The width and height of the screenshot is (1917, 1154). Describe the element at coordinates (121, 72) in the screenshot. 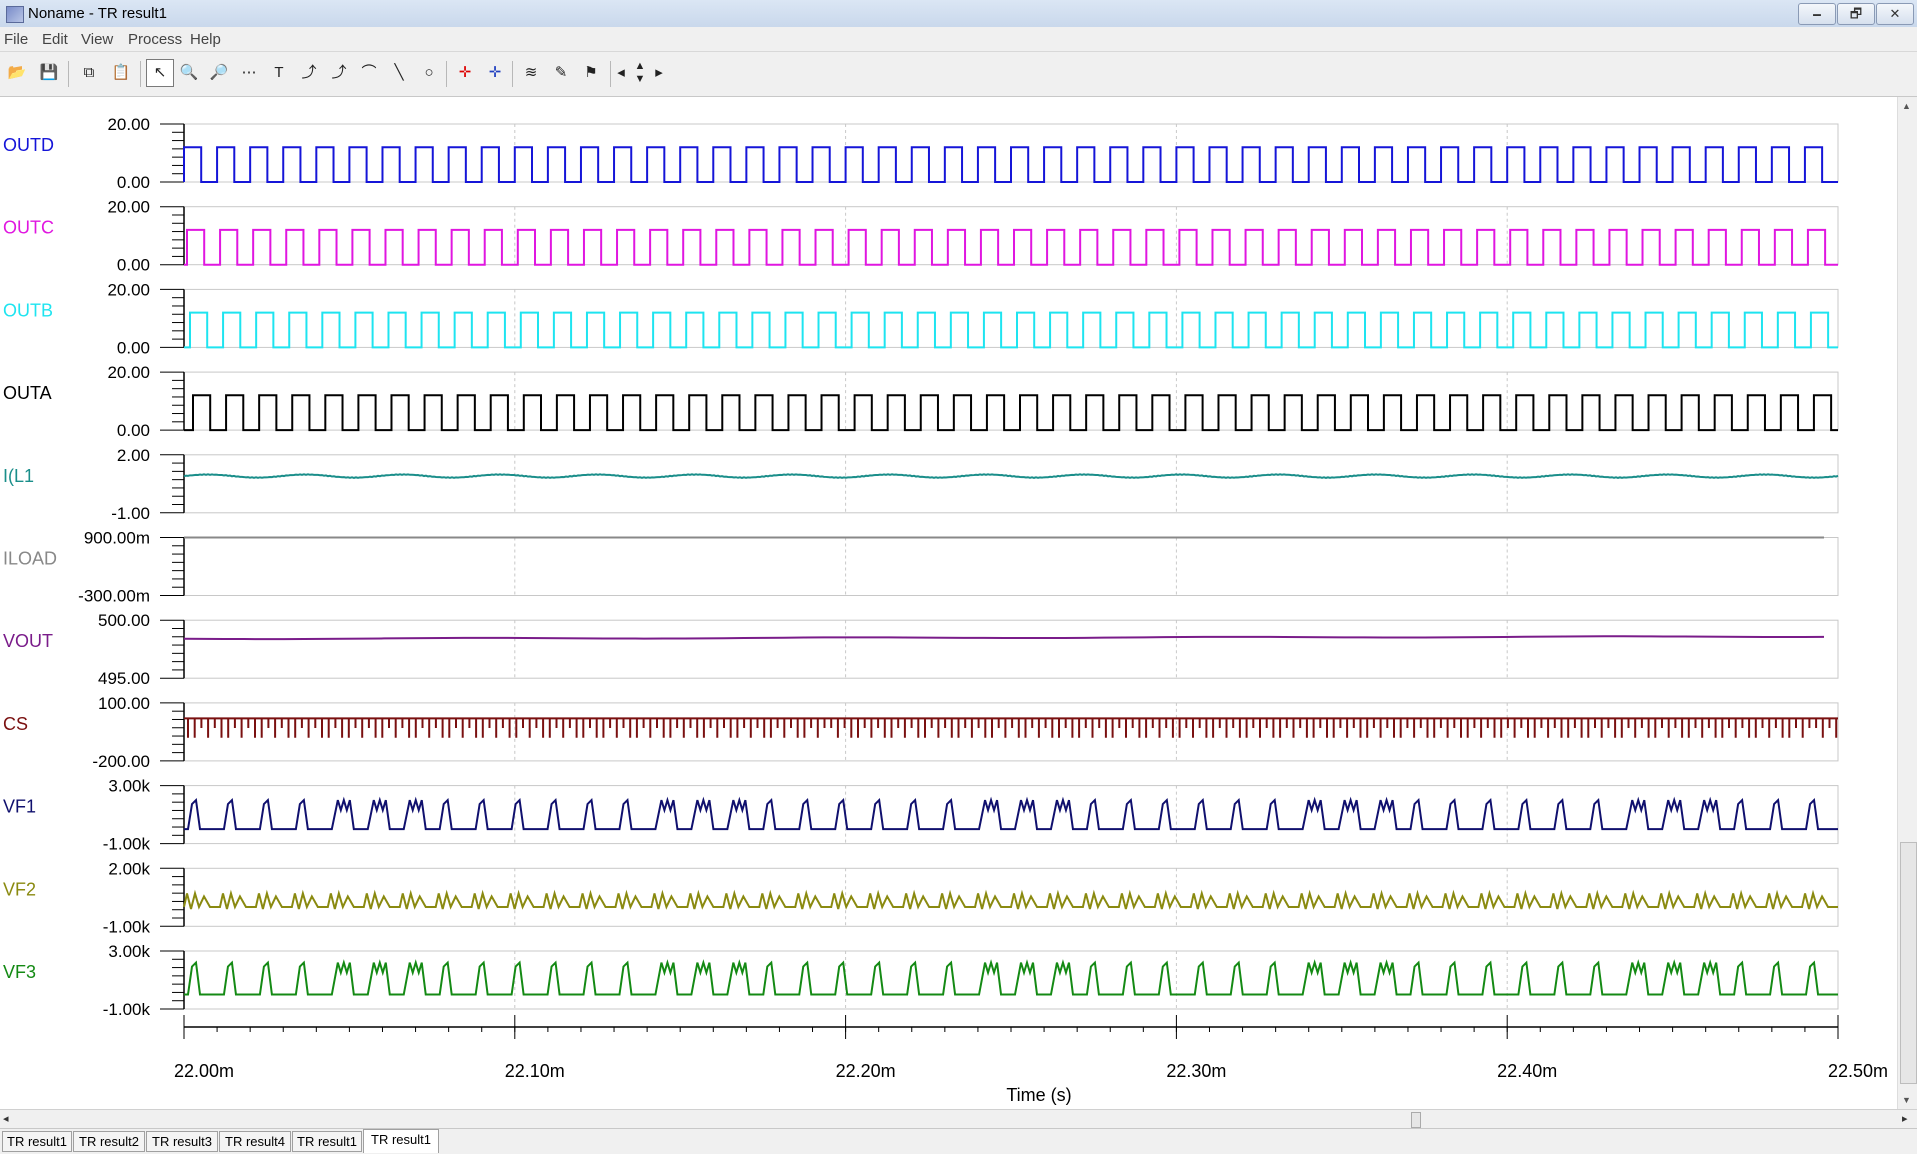

I see `paste-icon: 📋` at that location.